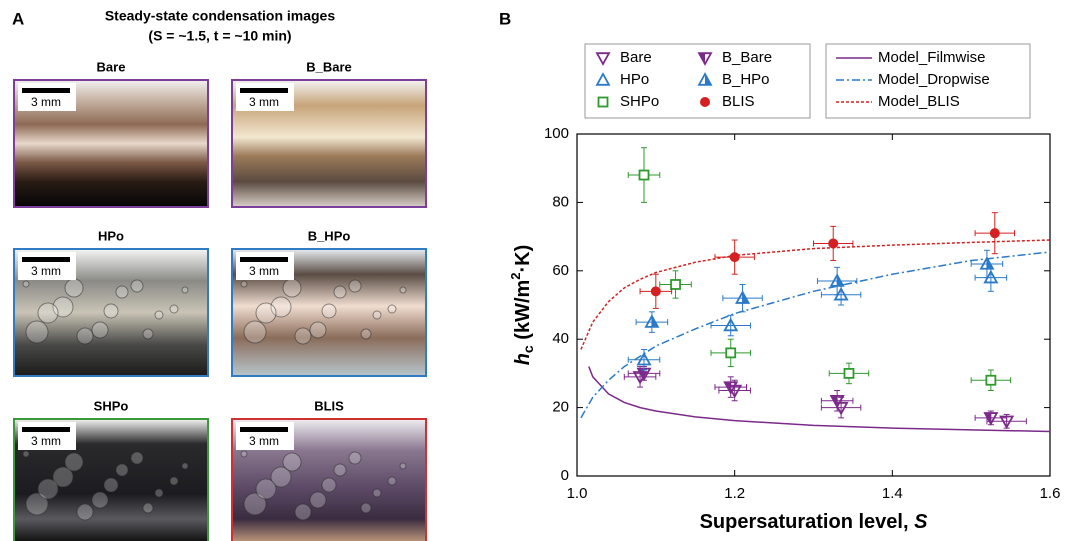  I want to click on y-tick-label: 80, so click(560, 201).